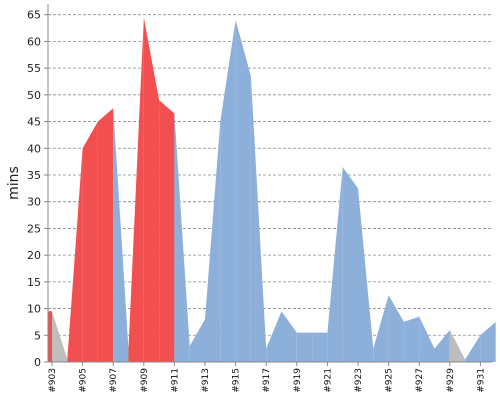 The image size is (500, 400). Describe the element at coordinates (84, 380) in the screenshot. I see `x-tick-label: #905` at that location.